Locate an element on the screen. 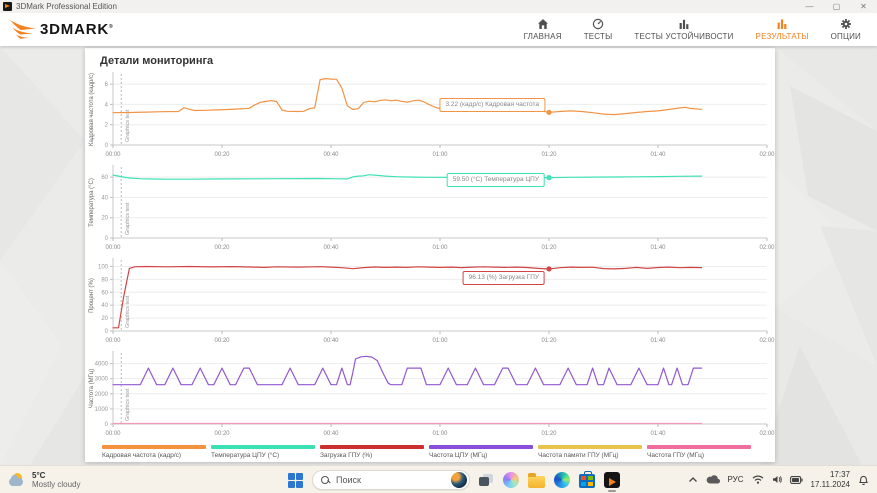 The image size is (877, 493). file-explorer-button is located at coordinates (536, 480).